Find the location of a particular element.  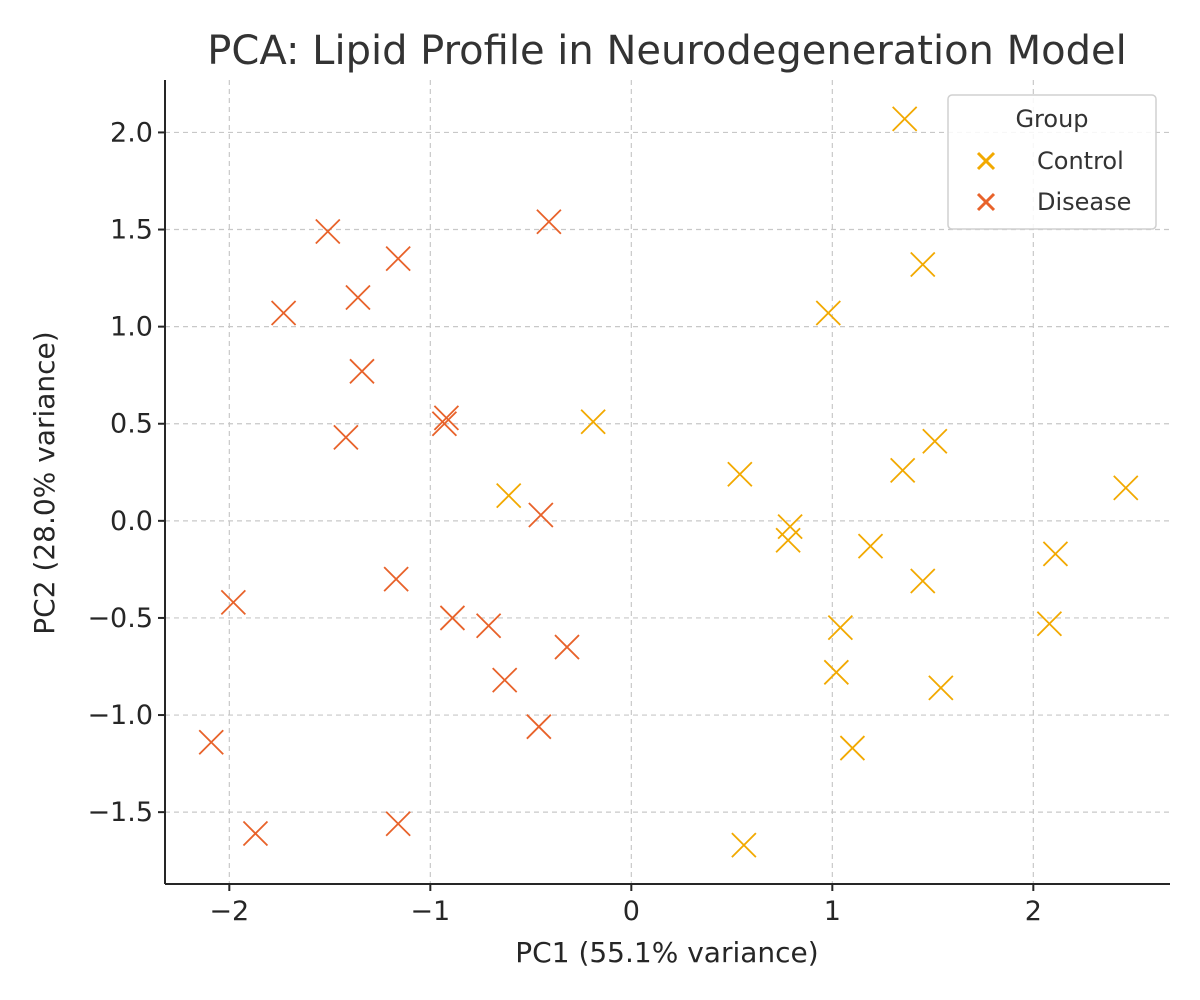

x-tick-label: −2 is located at coordinates (229, 911).